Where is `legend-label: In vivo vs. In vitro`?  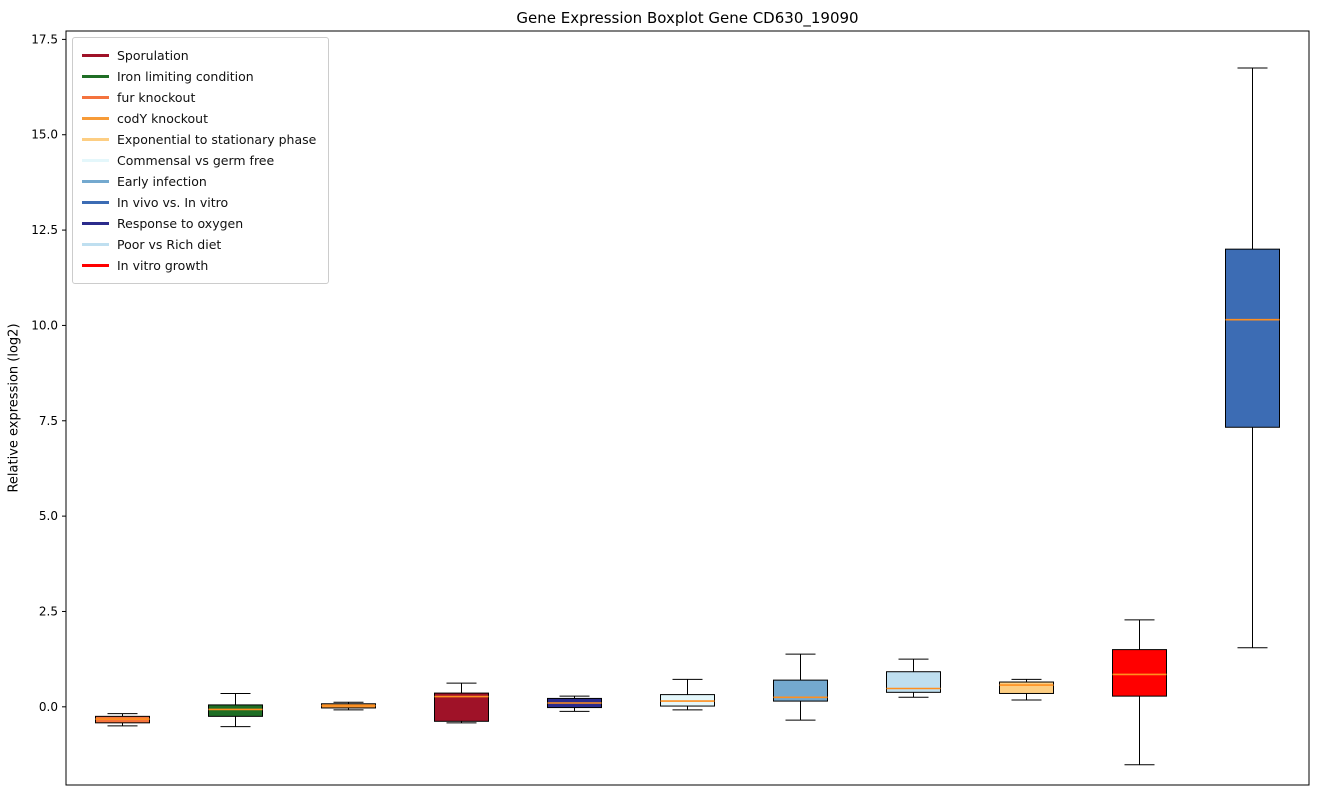
legend-label: In vivo vs. In vitro is located at coordinates (173, 202).